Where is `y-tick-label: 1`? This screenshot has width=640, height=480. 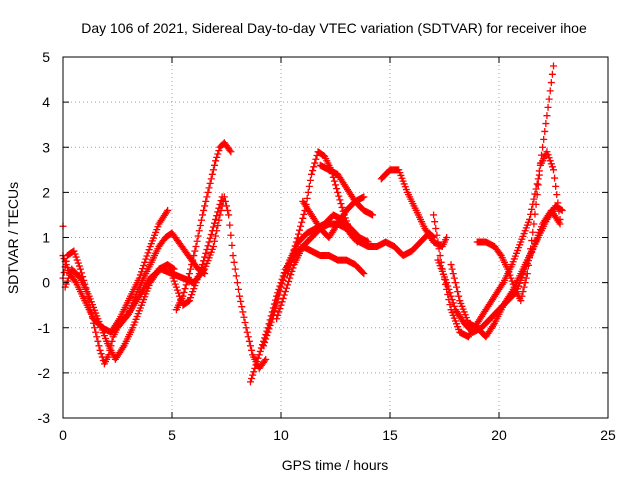
y-tick-label: 1 is located at coordinates (46, 238).